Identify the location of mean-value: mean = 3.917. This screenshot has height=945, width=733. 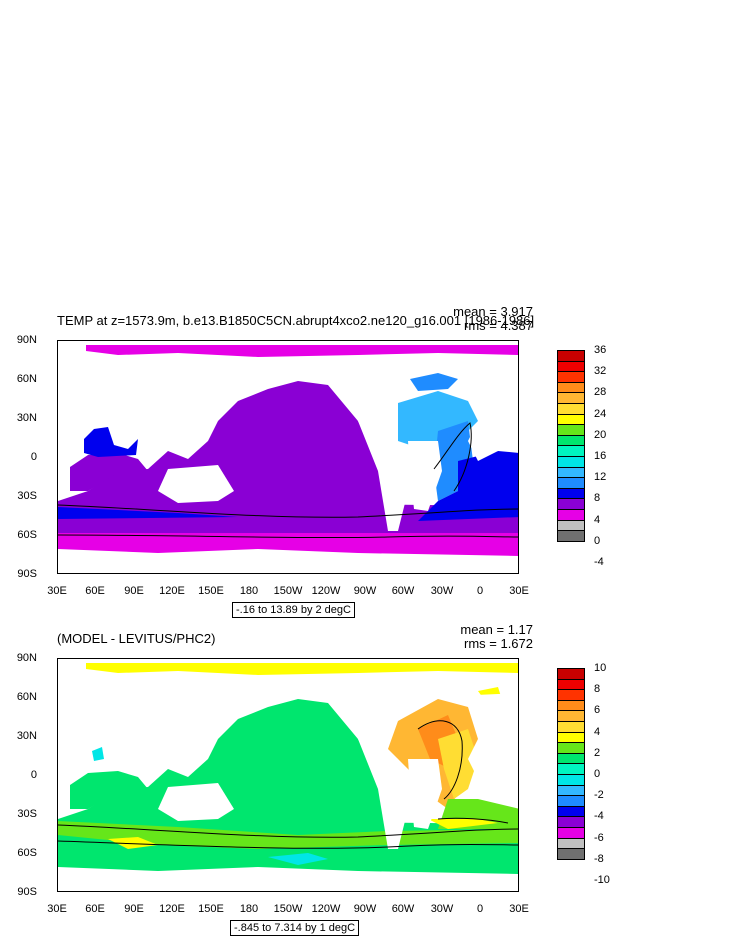
(493, 311).